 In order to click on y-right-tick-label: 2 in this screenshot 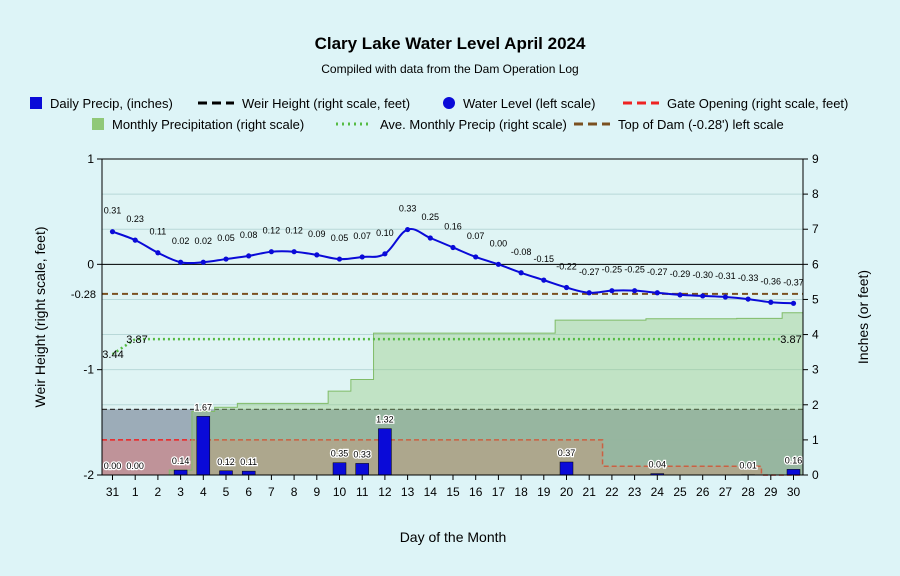, I will do `click(815, 405)`.